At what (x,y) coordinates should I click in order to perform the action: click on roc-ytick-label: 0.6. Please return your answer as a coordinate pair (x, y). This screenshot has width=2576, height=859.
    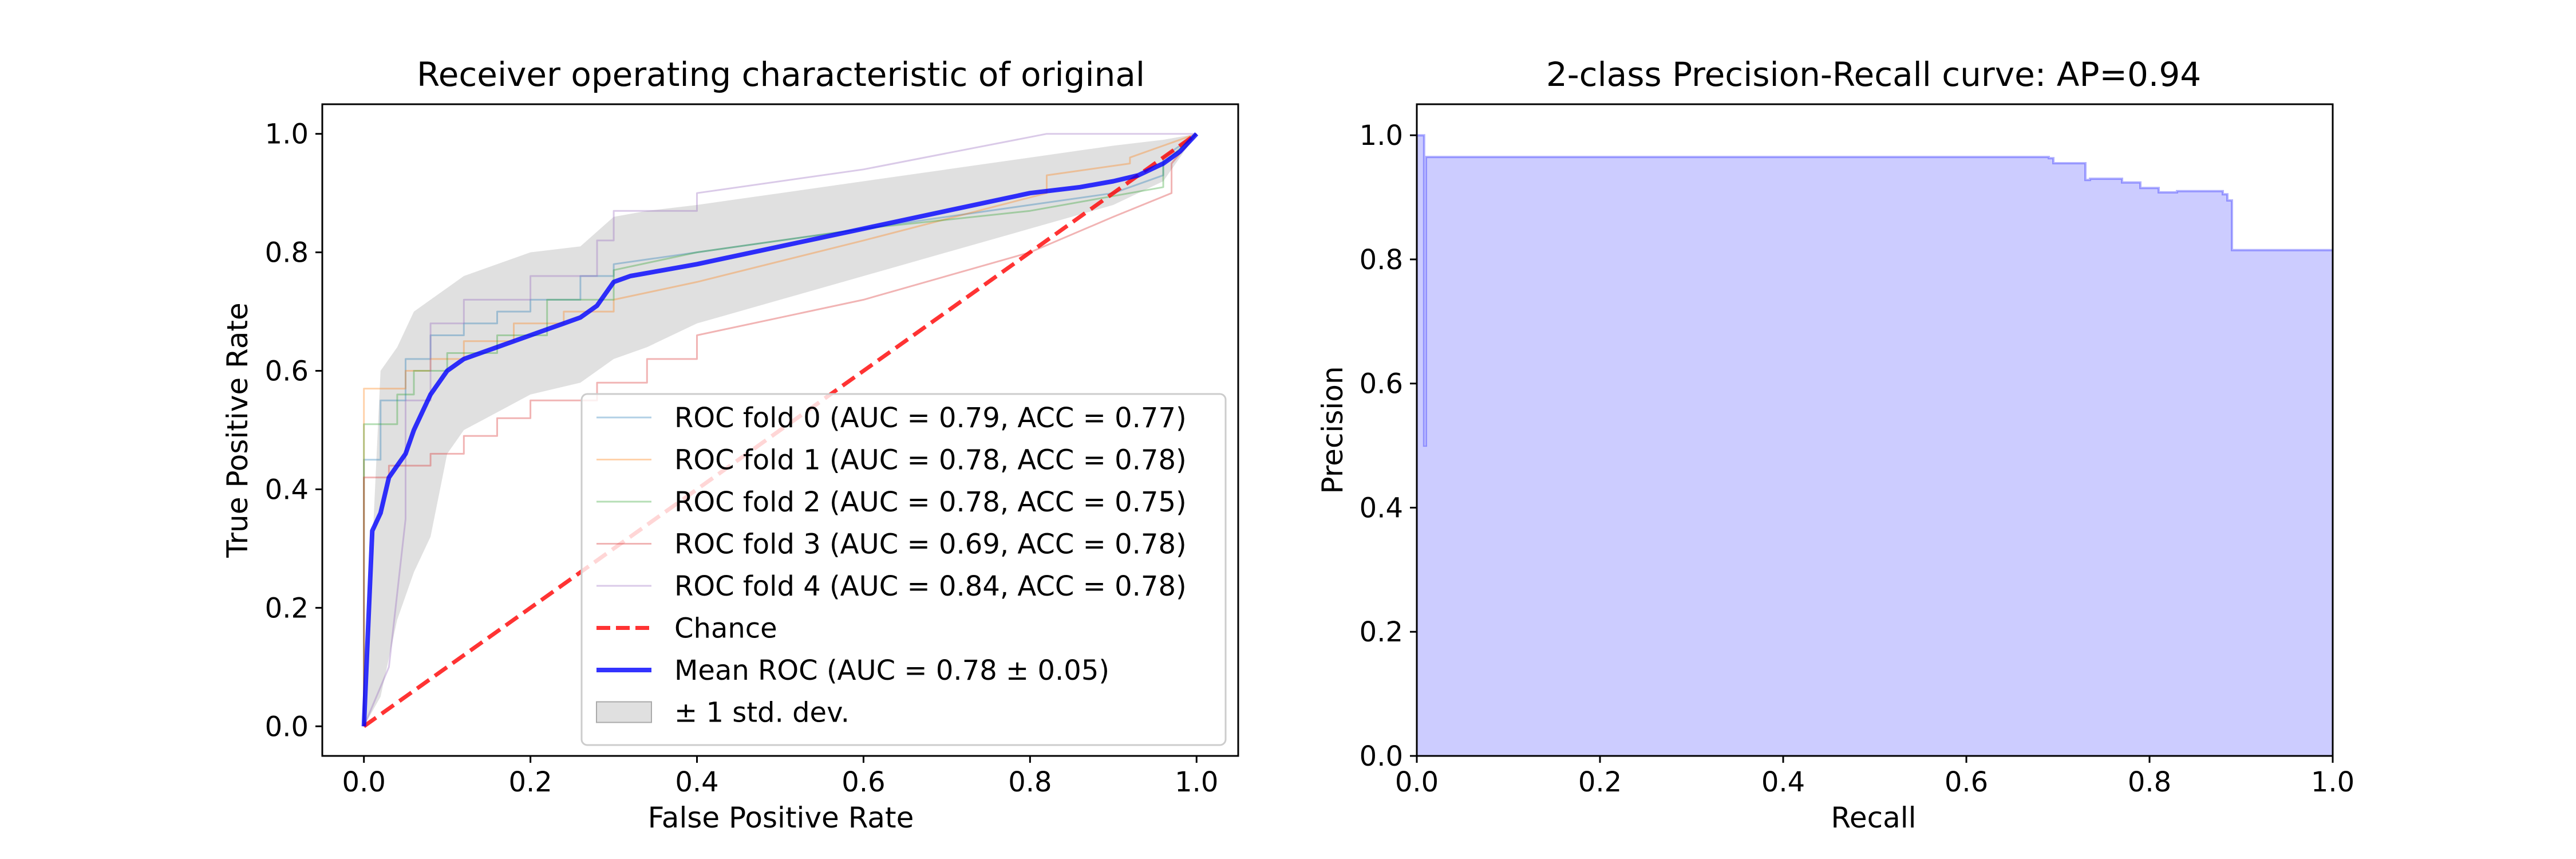
    Looking at the image, I should click on (287, 372).